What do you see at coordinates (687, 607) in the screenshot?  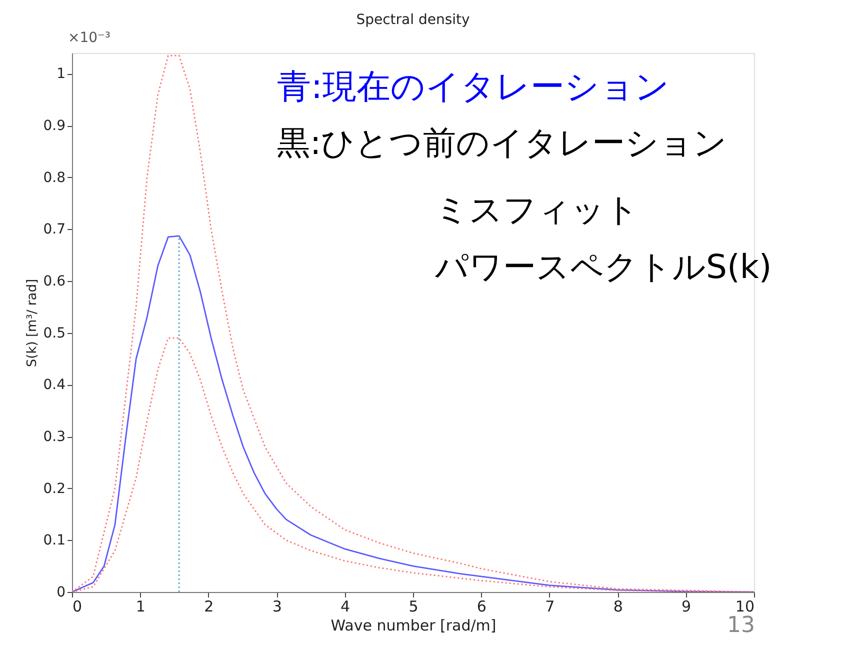 I see `x-tick-label: 9` at bounding box center [687, 607].